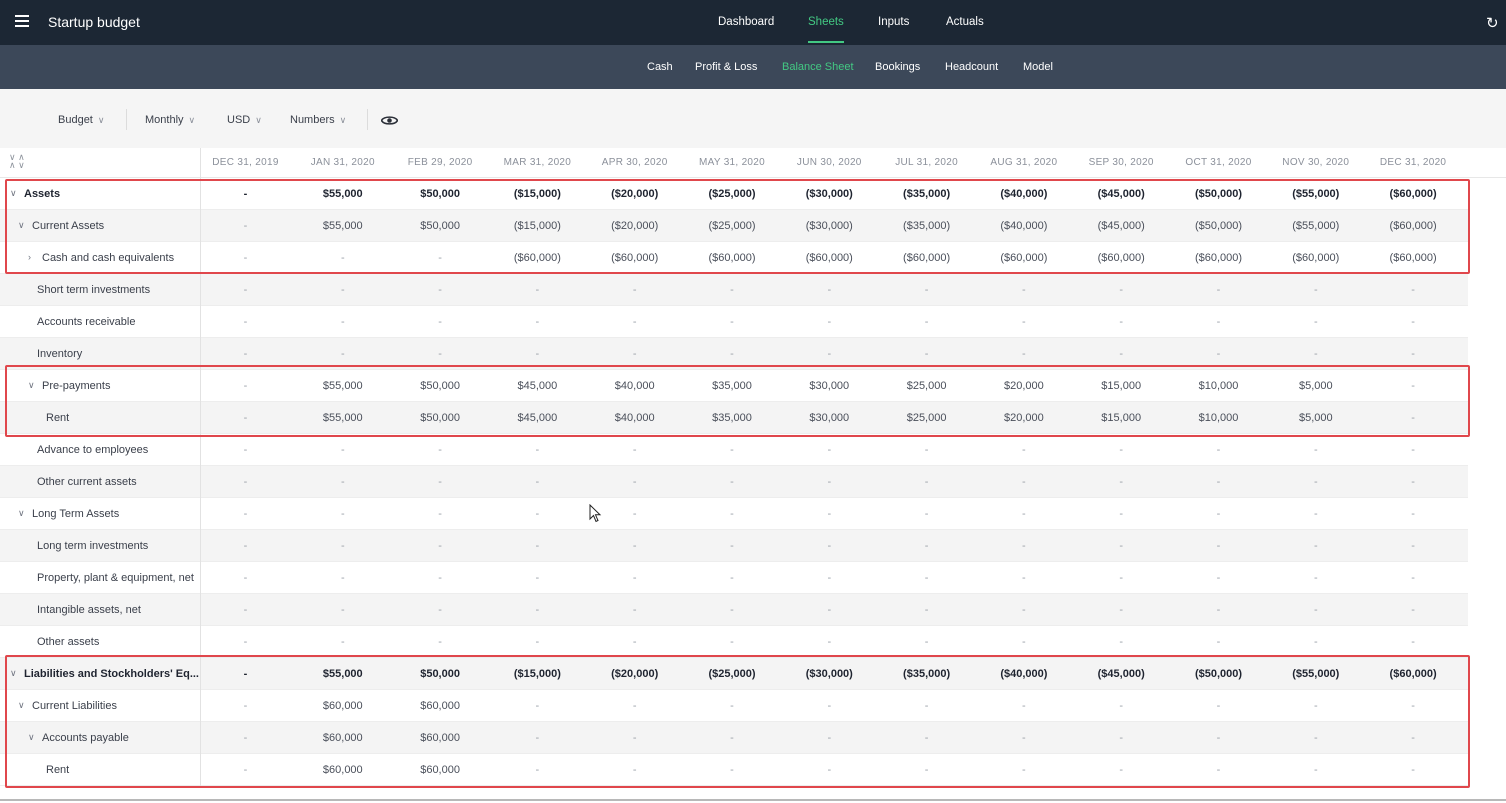 This screenshot has height=803, width=1506. Describe the element at coordinates (734, 770) in the screenshot. I see `table-row: Rent - $60,000 $60,000 - - - - - - - - - -` at that location.